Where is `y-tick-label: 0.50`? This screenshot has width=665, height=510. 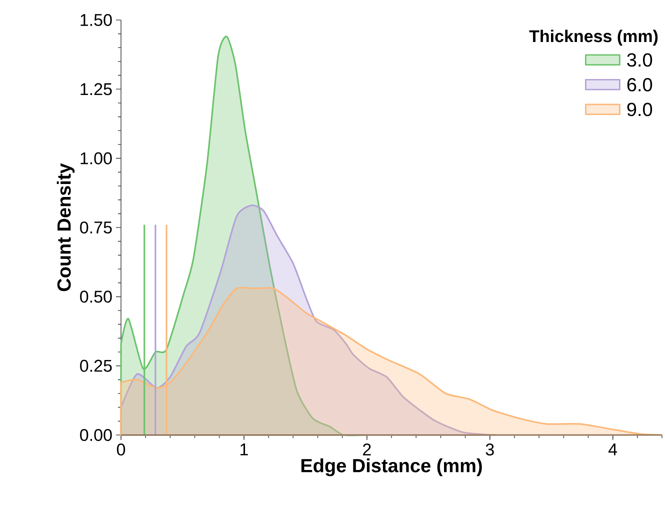 y-tick-label: 0.50 is located at coordinates (96, 296).